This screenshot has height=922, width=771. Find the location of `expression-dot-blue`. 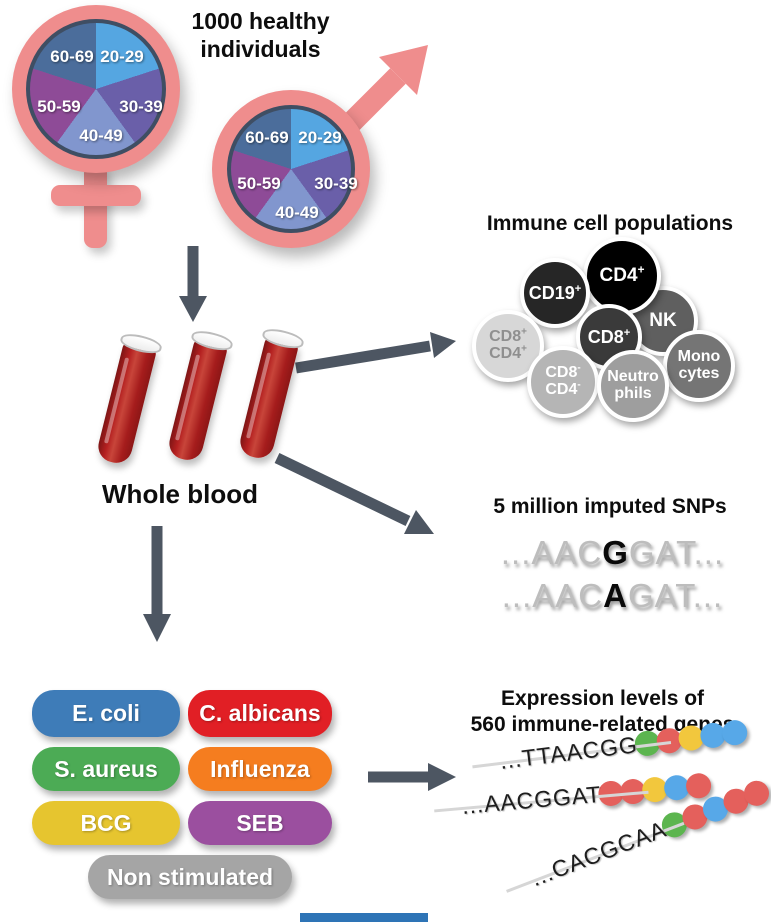

expression-dot-blue is located at coordinates (734, 732).